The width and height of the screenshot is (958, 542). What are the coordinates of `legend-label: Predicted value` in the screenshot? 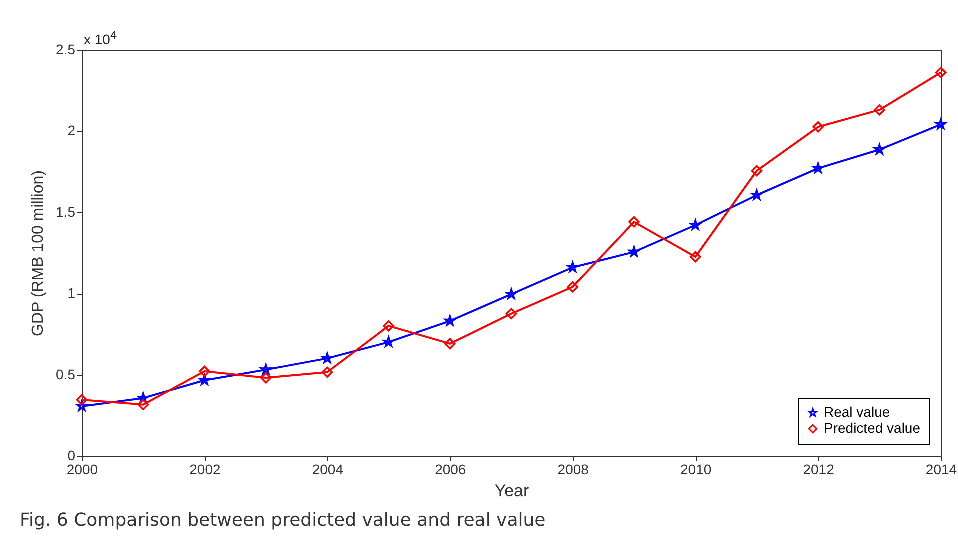 It's located at (872, 428).